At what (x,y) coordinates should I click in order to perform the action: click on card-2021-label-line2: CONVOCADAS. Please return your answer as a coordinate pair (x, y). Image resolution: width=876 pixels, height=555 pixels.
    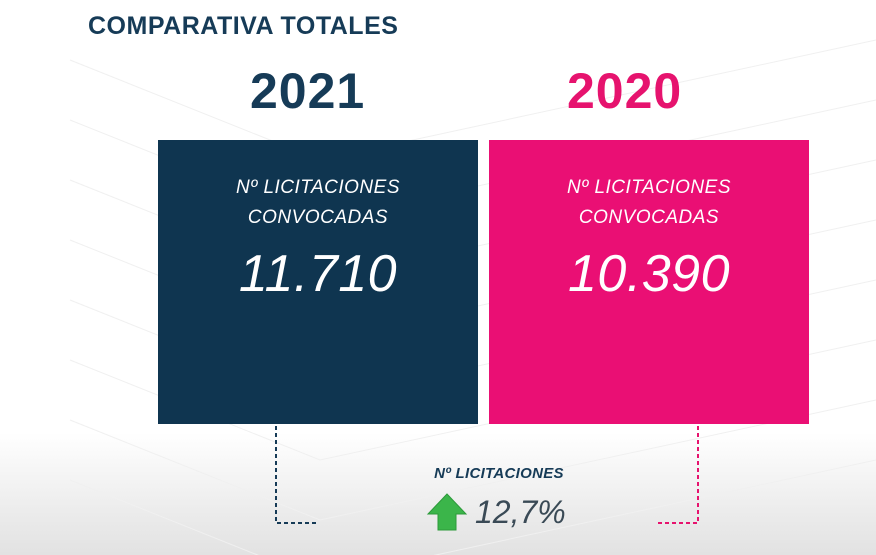
    Looking at the image, I should click on (318, 217).